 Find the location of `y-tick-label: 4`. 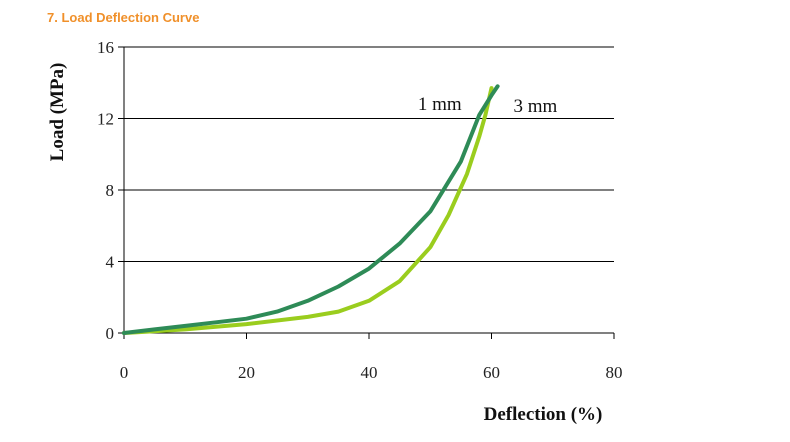

y-tick-label: 4 is located at coordinates (110, 262).